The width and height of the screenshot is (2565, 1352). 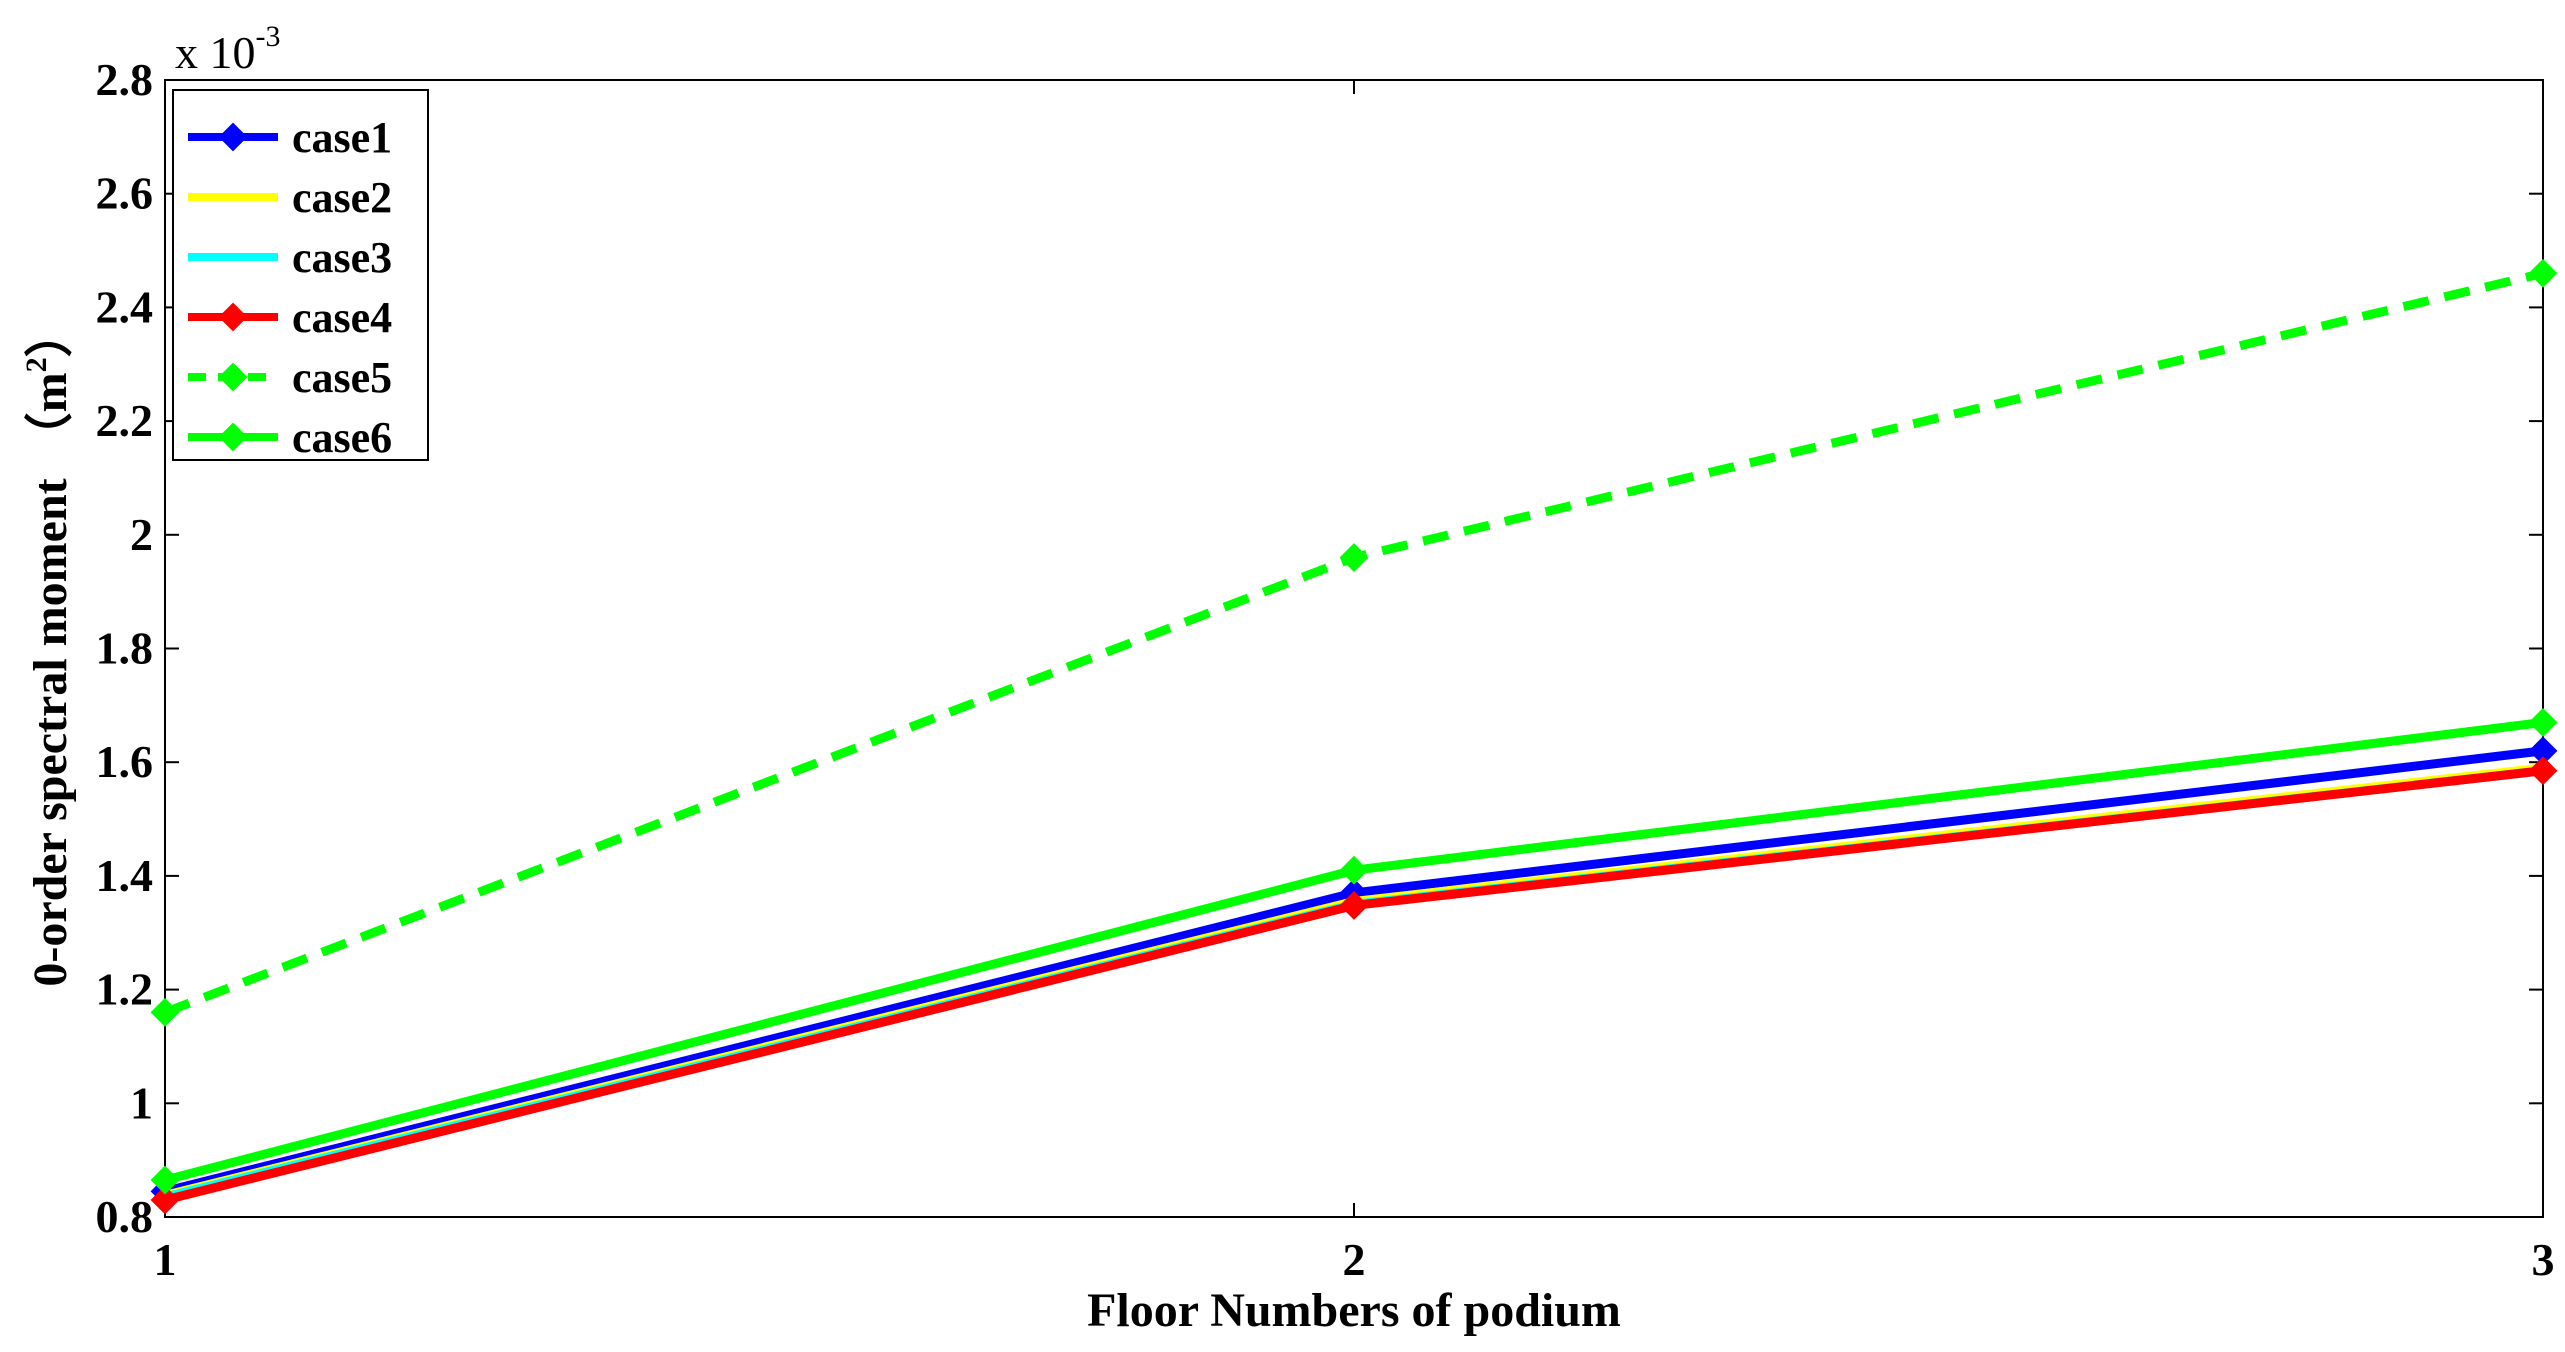 What do you see at coordinates (215, 52) in the screenshot?
I see `y-multiplier-base: x 10` at bounding box center [215, 52].